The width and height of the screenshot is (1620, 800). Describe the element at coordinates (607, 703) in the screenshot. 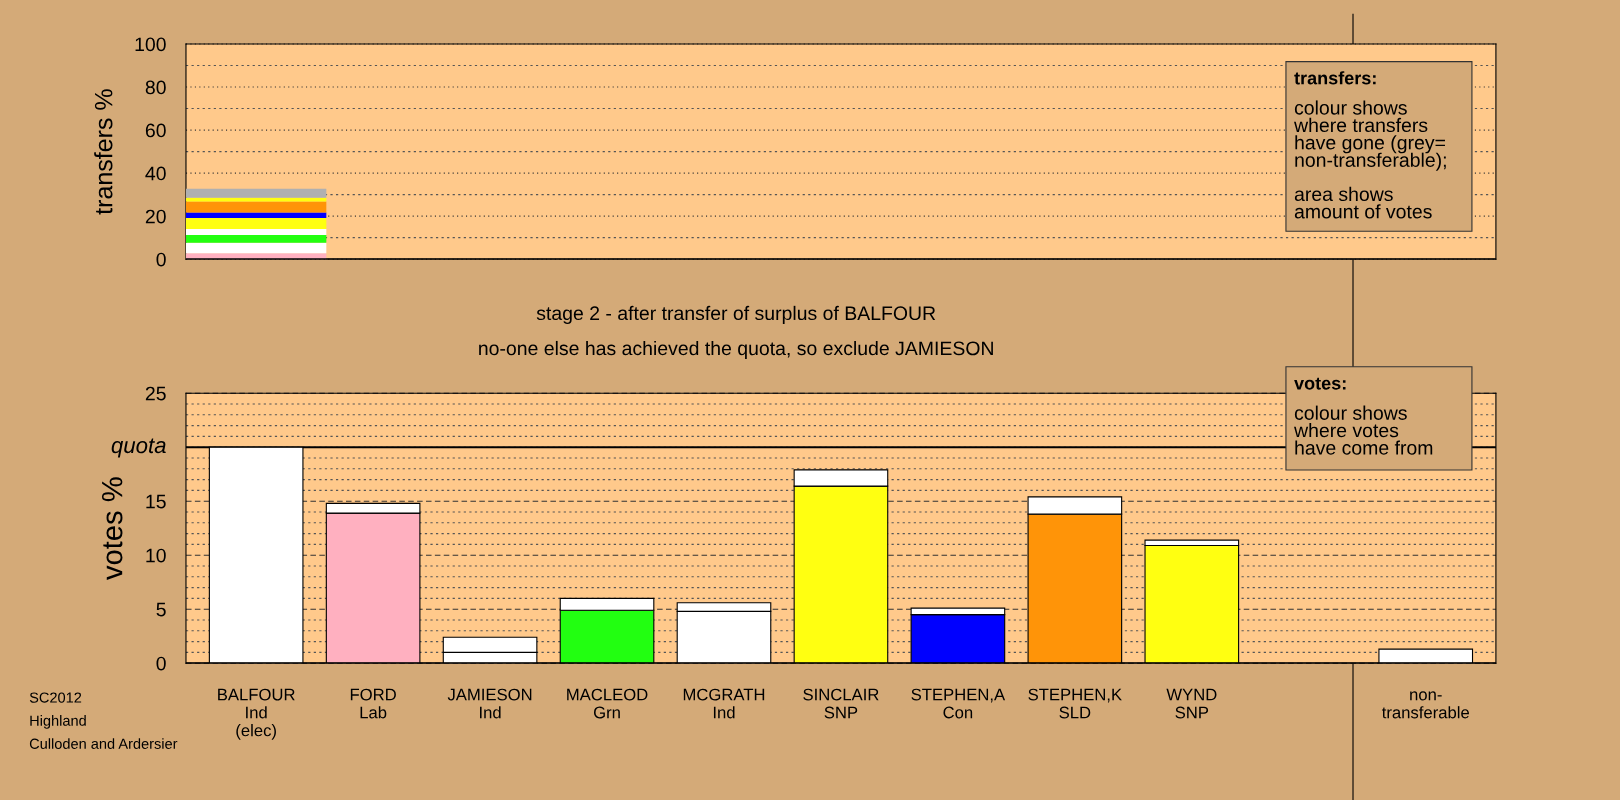

I see `x-tick-label: MACLEOD Grn` at that location.